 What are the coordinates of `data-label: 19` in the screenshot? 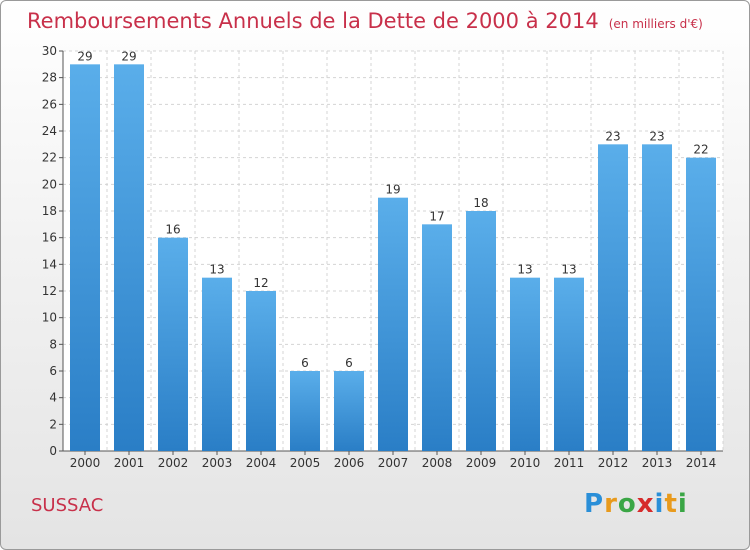 It's located at (392, 190).